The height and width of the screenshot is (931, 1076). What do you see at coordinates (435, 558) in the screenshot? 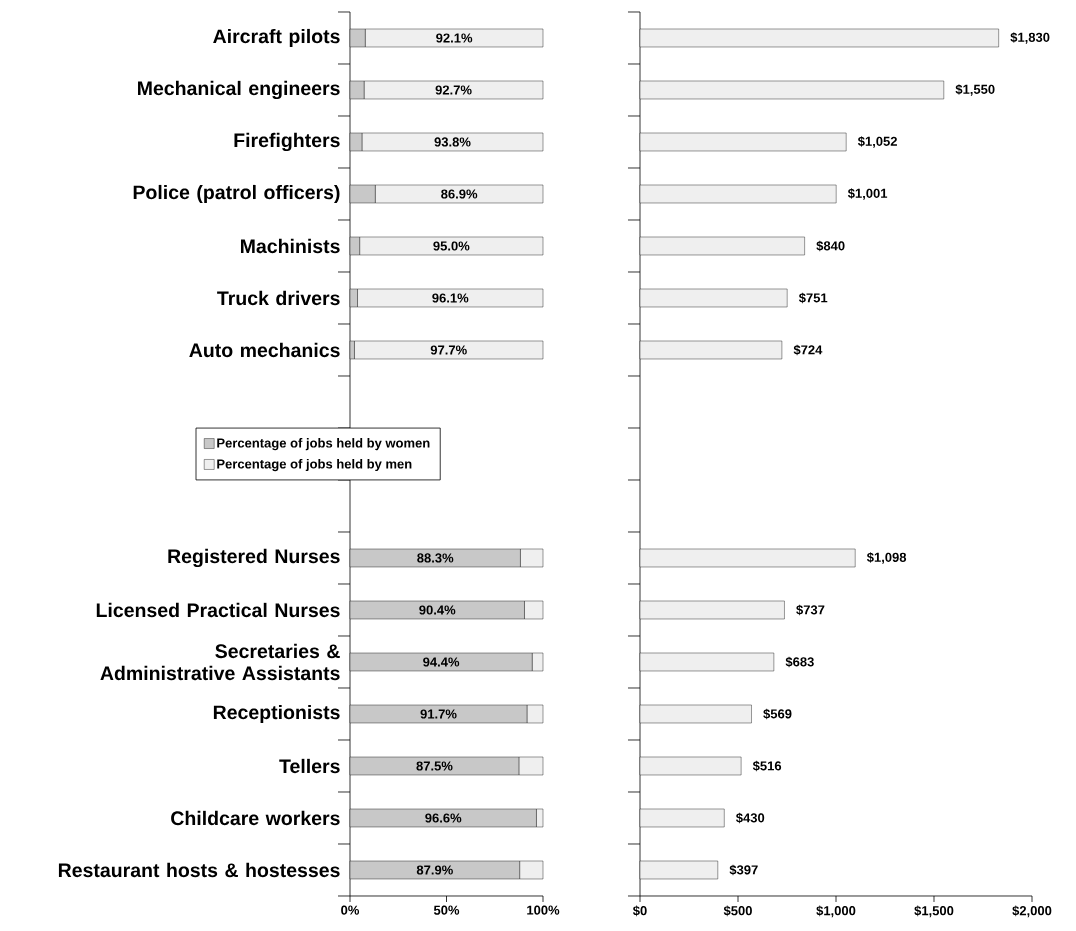
I see `data-label: 88.3%` at bounding box center [435, 558].